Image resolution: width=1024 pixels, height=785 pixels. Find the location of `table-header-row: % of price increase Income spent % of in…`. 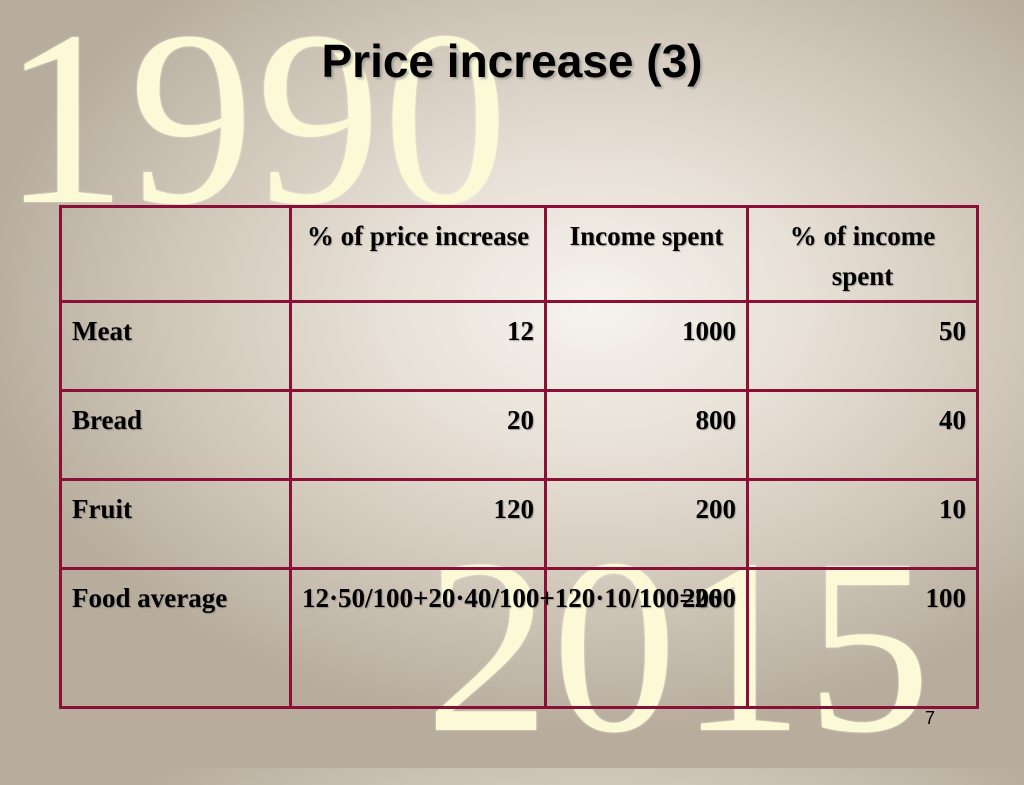

table-header-row: % of price increase Income spent % of in… is located at coordinates (519, 254).